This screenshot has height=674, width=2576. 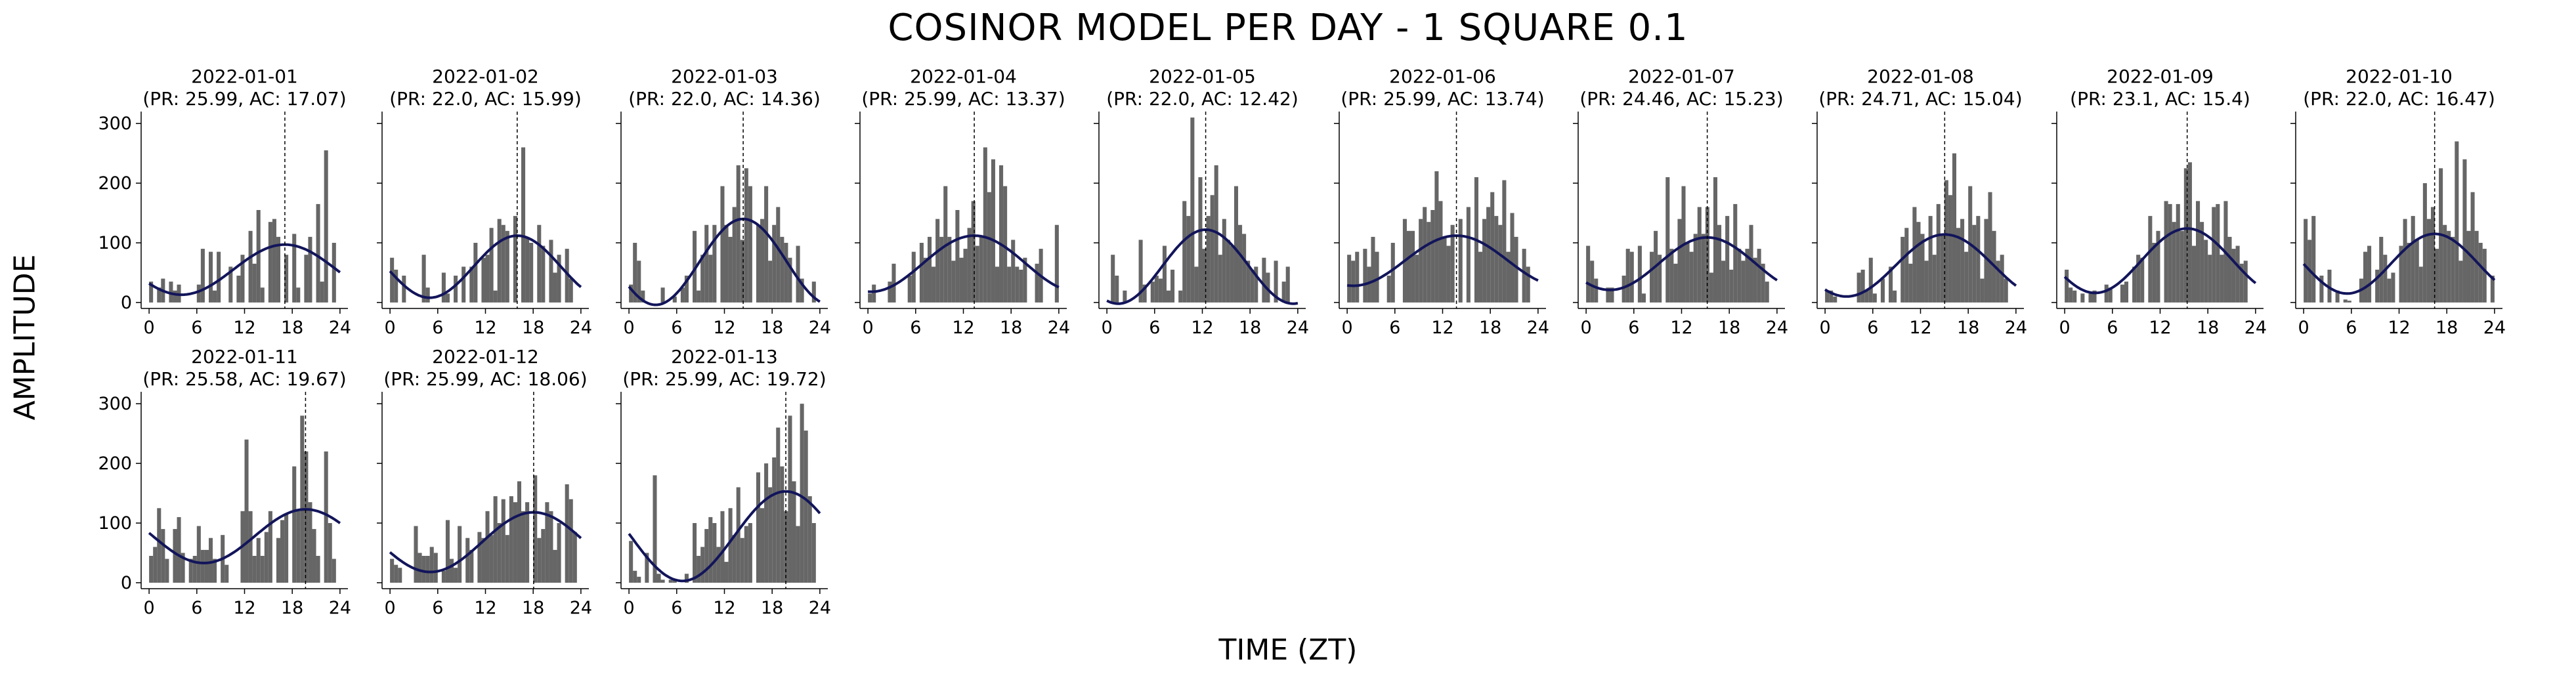 What do you see at coordinates (1633, 328) in the screenshot?
I see `x-tick-label: 6` at bounding box center [1633, 328].